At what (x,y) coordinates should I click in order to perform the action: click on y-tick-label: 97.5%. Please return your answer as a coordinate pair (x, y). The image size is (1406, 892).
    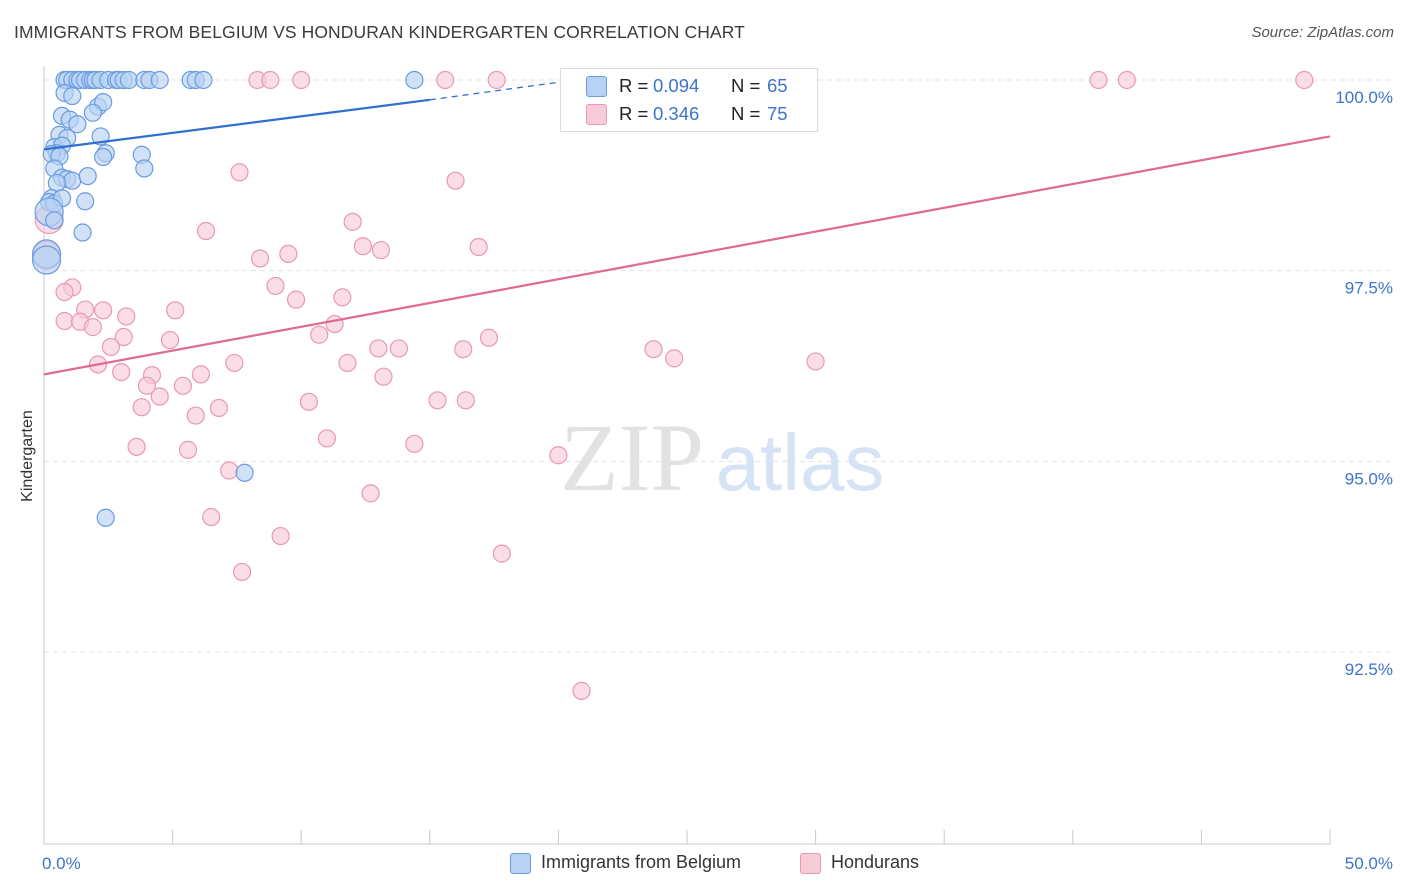
    Looking at the image, I should click on (1369, 288).